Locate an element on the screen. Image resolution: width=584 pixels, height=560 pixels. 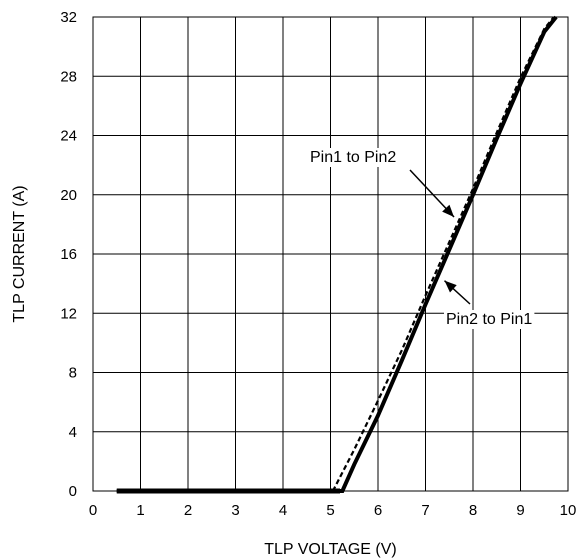
arrowhead-pin1-to-pin2 is located at coordinates (448, 210).